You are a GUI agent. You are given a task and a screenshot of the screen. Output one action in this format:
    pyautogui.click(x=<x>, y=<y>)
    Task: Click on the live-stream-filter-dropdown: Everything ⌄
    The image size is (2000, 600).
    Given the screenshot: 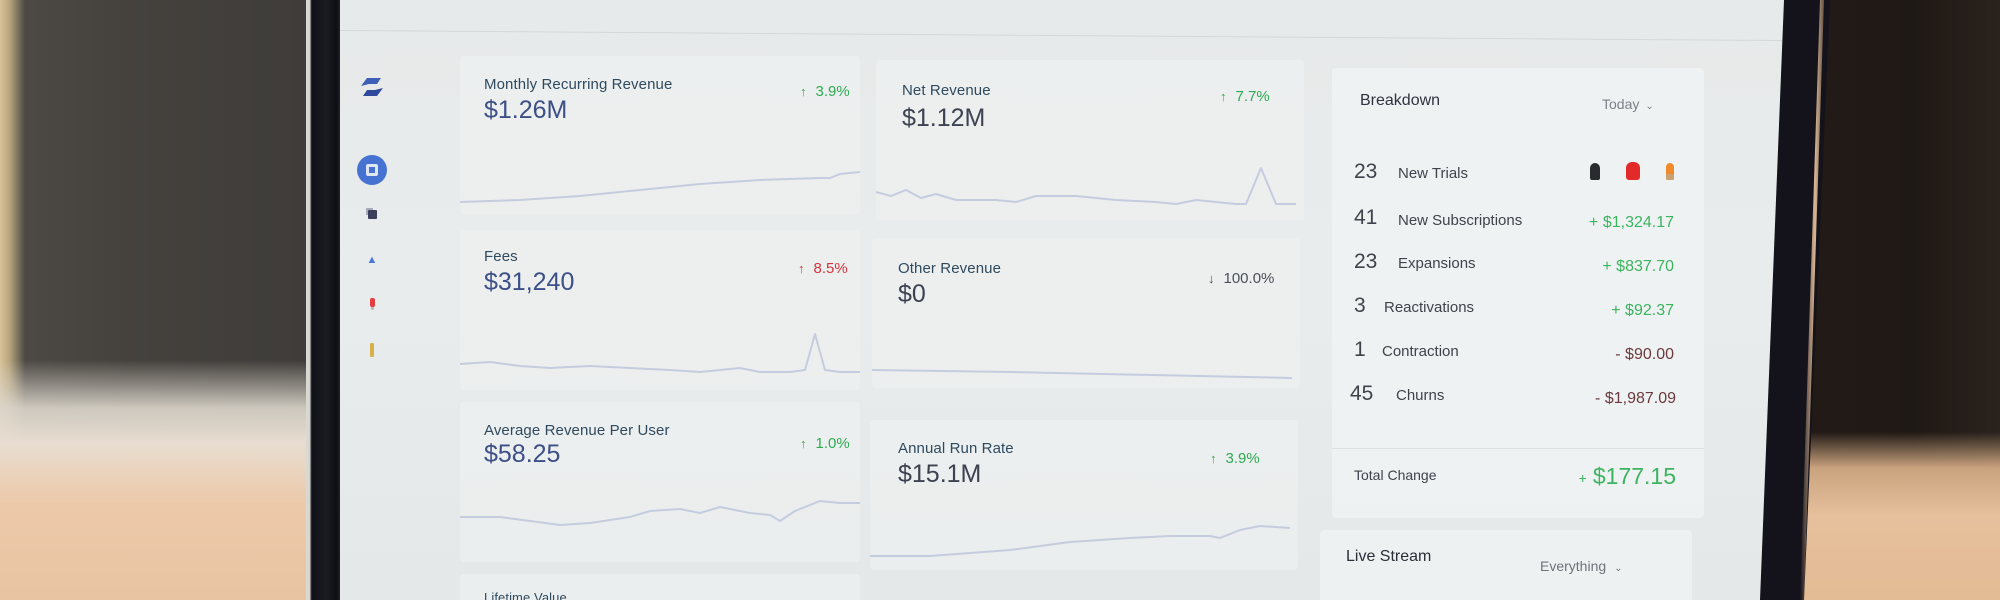 What is the action you would take?
    pyautogui.click(x=1581, y=566)
    